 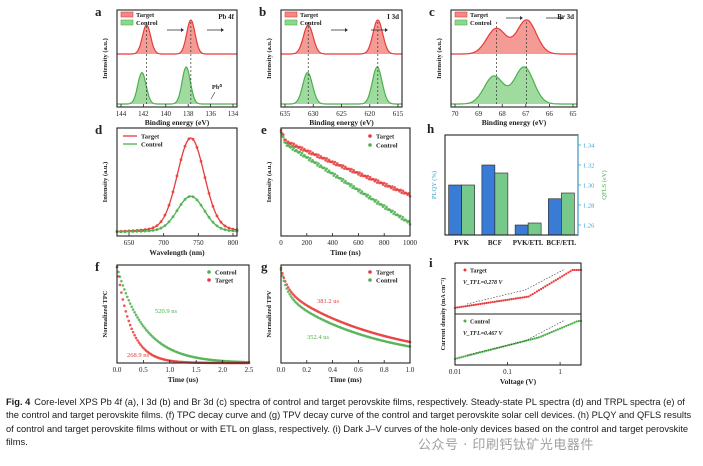 I want to click on panel-h-plqy-bar, so click(x=521, y=230).